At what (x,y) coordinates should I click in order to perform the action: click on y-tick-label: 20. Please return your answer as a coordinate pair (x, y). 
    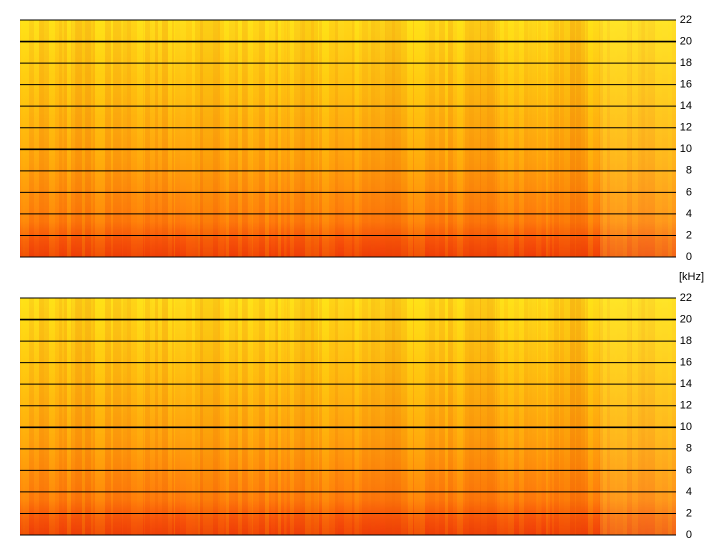
    Looking at the image, I should click on (686, 319).